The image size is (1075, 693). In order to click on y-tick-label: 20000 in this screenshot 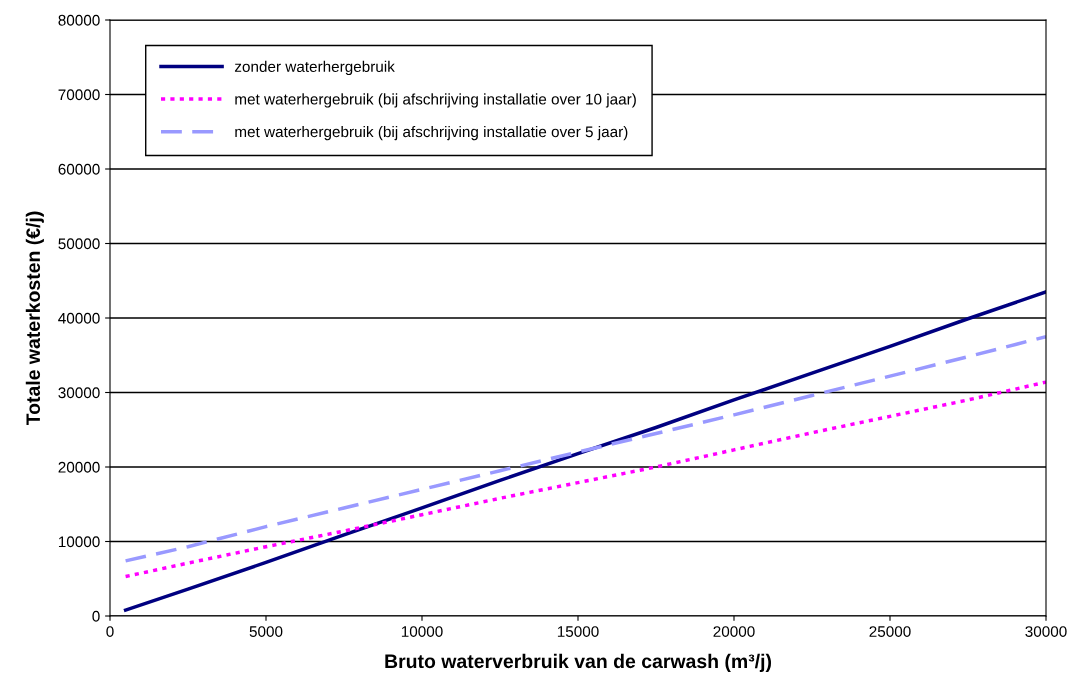, I will do `click(79, 467)`.